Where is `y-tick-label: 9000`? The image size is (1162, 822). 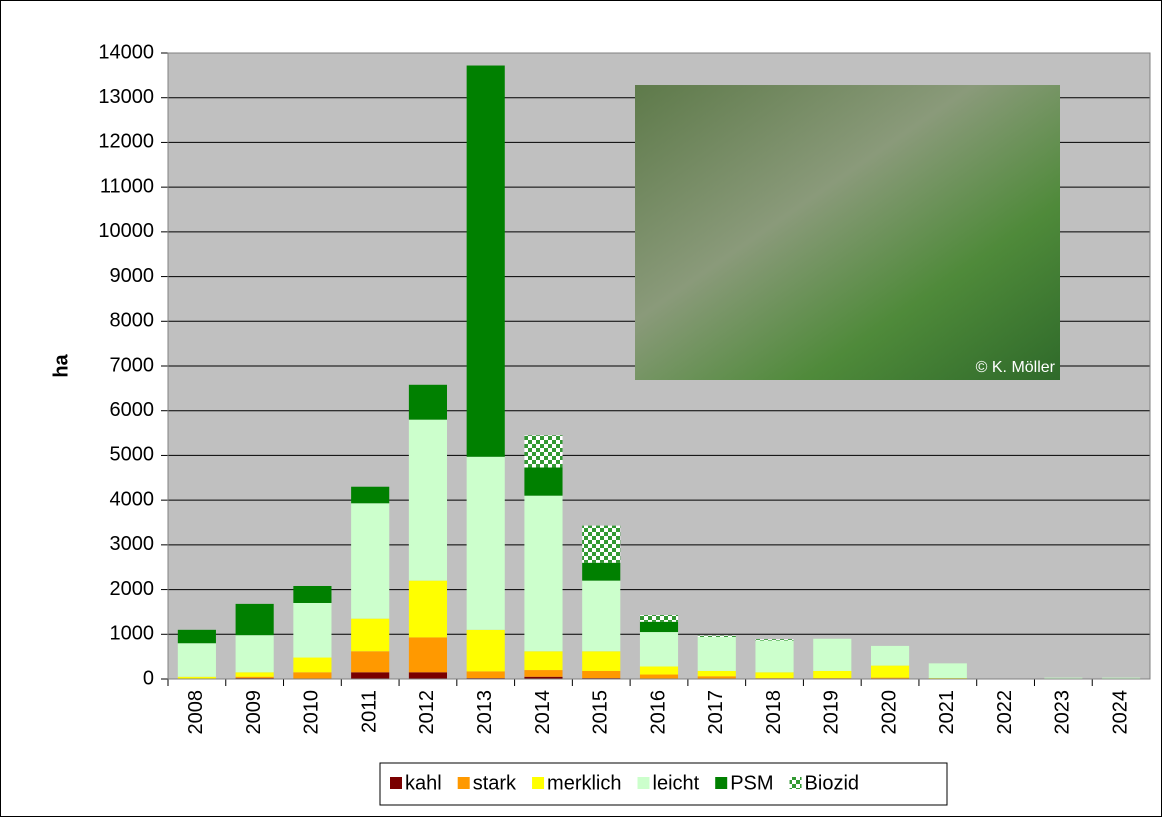 y-tick-label: 9000 is located at coordinates (132, 276).